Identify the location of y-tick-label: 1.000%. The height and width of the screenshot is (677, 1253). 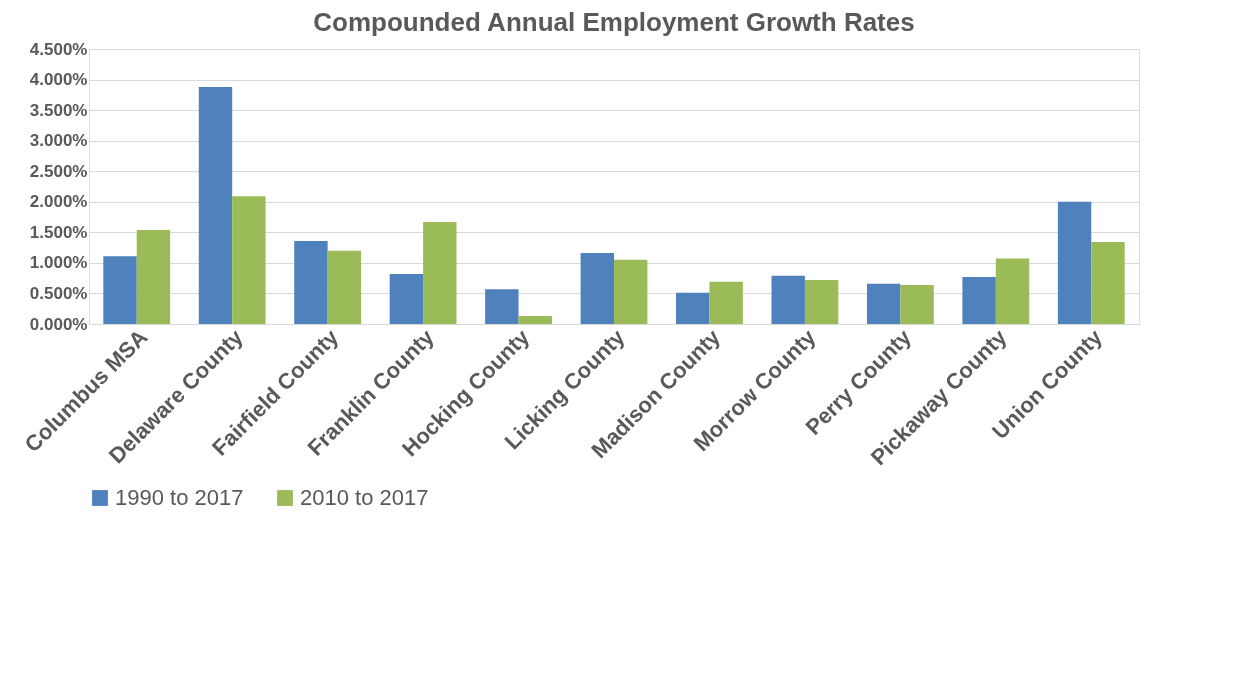
(58, 263).